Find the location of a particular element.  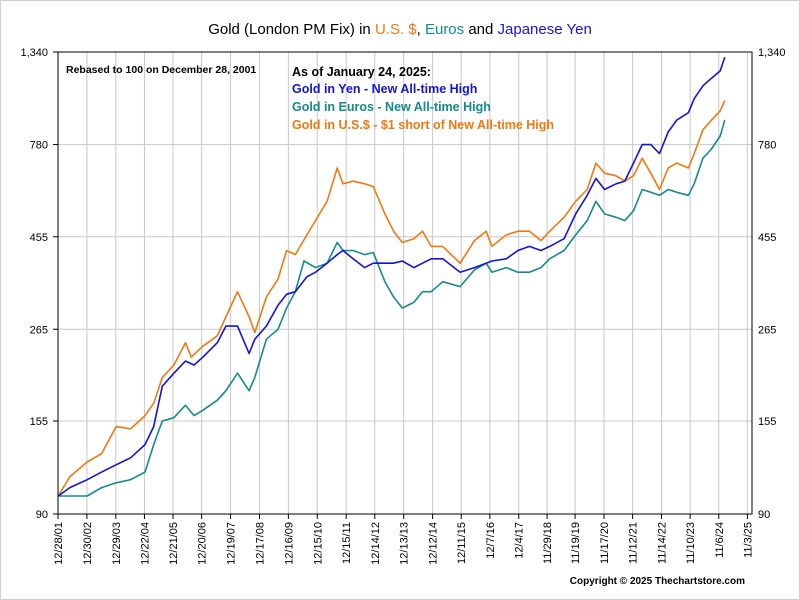

title-usd: U.S. $ is located at coordinates (396, 29).